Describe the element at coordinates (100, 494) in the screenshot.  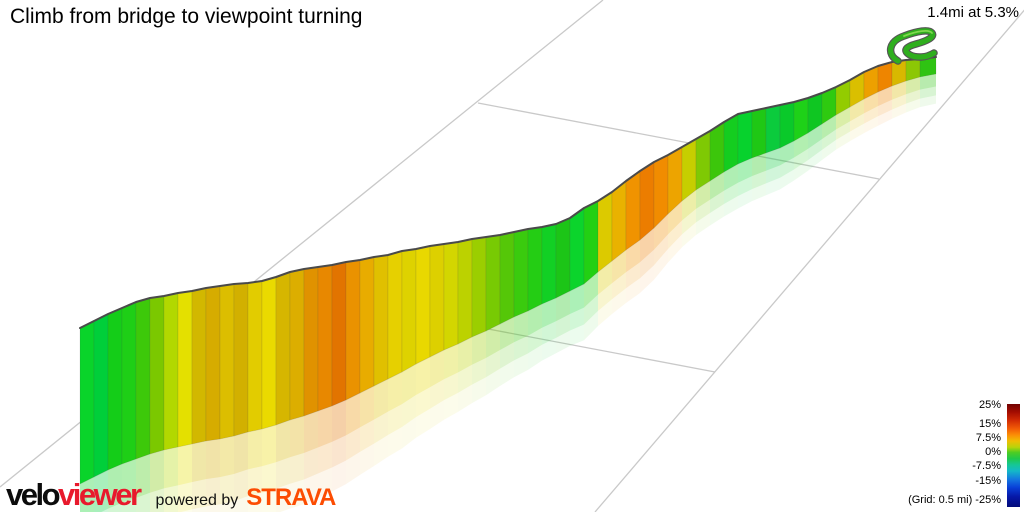
I see `veloviewer-logo-viewer: viewer` at that location.